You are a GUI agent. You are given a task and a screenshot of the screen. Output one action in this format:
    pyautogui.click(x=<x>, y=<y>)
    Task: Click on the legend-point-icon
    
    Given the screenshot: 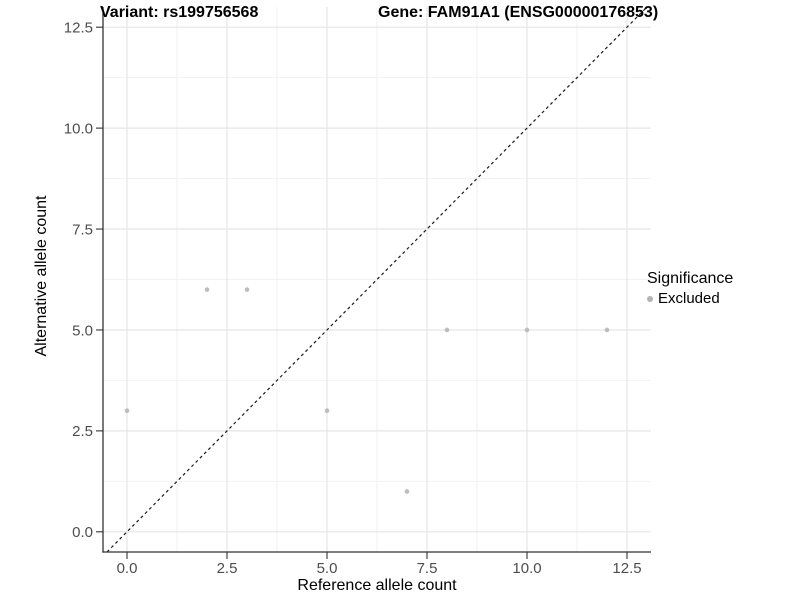 What is the action you would take?
    pyautogui.click(x=650, y=298)
    